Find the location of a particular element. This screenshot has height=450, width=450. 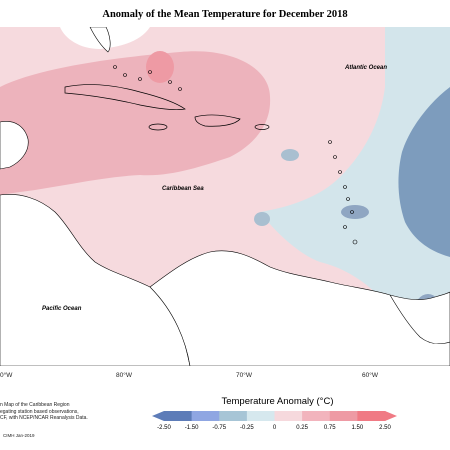

legend-title: Temperature Anomaly (°C) is located at coordinates (277, 401).